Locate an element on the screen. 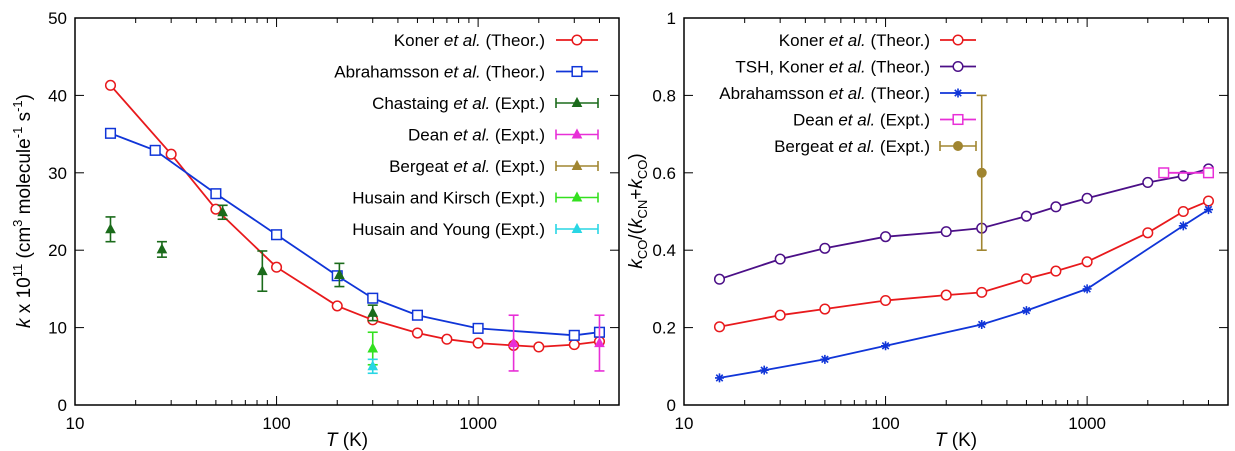  left-series-chastaing is located at coordinates (242, 263).